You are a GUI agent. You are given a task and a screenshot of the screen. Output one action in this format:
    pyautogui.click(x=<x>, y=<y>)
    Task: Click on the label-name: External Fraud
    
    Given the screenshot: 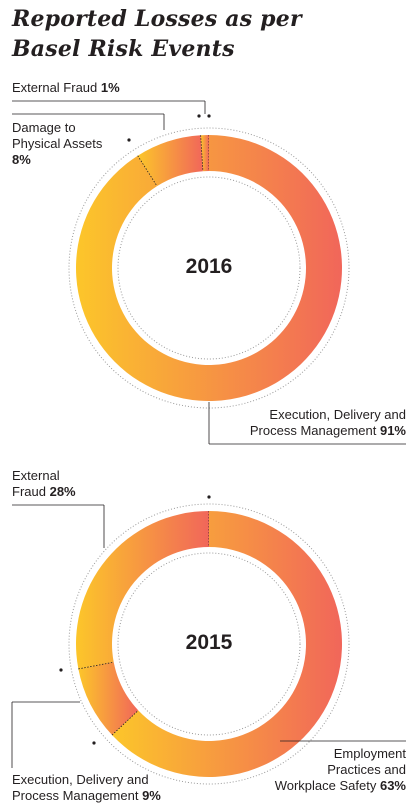 What is the action you would take?
    pyautogui.click(x=55, y=87)
    